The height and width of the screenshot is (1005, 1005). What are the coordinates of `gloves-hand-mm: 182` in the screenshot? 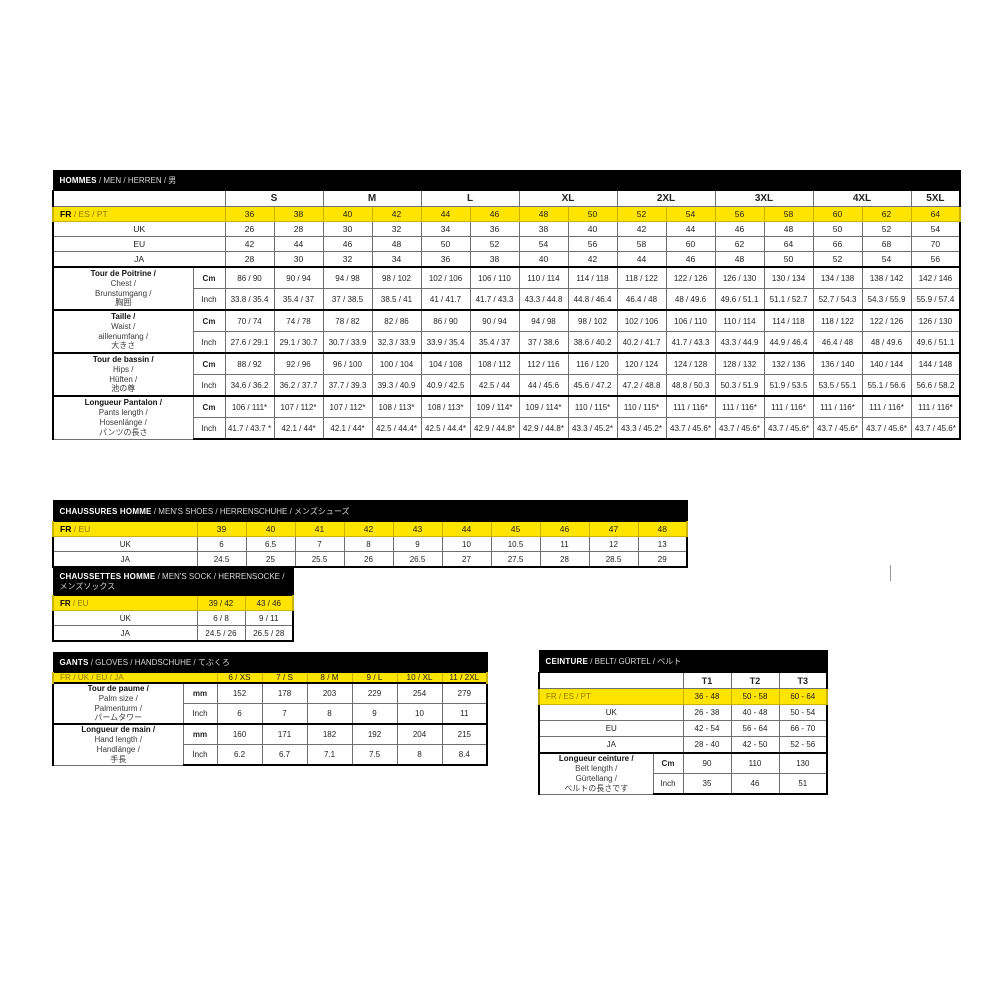 It's located at (329, 734).